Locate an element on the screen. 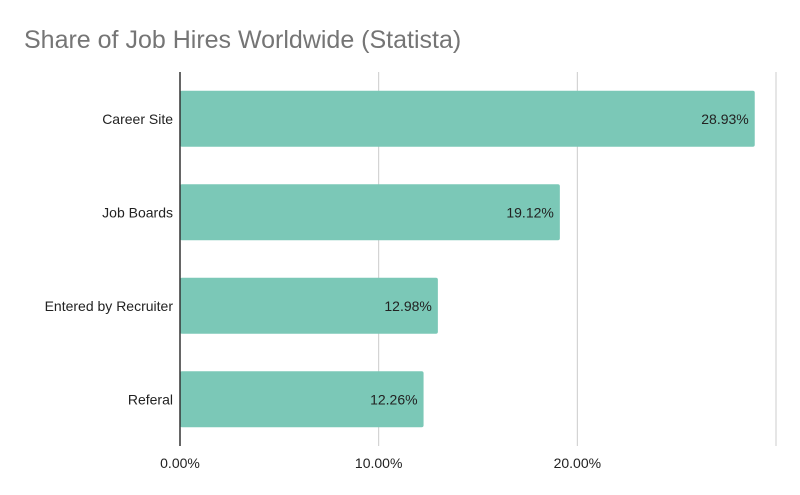  category-label: Referal is located at coordinates (150, 399).